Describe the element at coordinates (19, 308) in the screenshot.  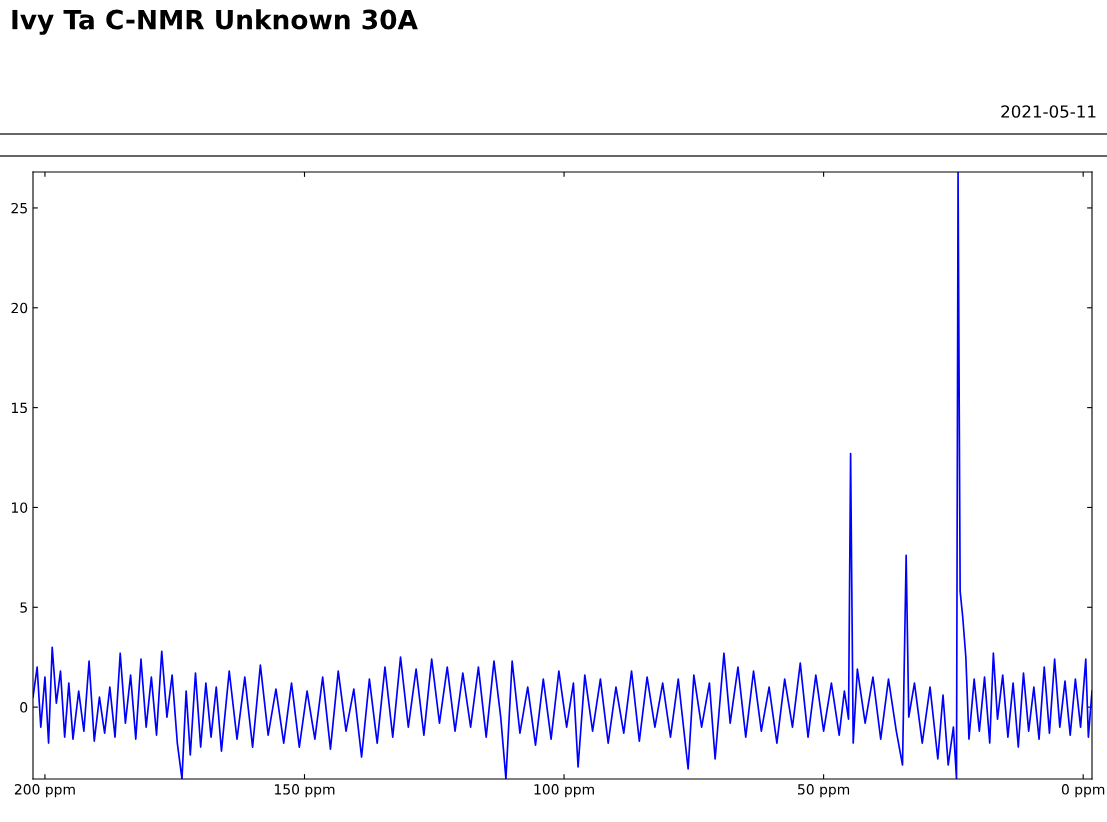
I see `y-tick-label: 20` at that location.